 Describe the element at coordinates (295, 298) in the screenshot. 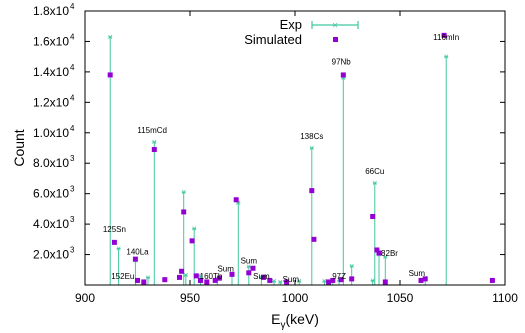

I see `x-tick-label: 1000` at that location.